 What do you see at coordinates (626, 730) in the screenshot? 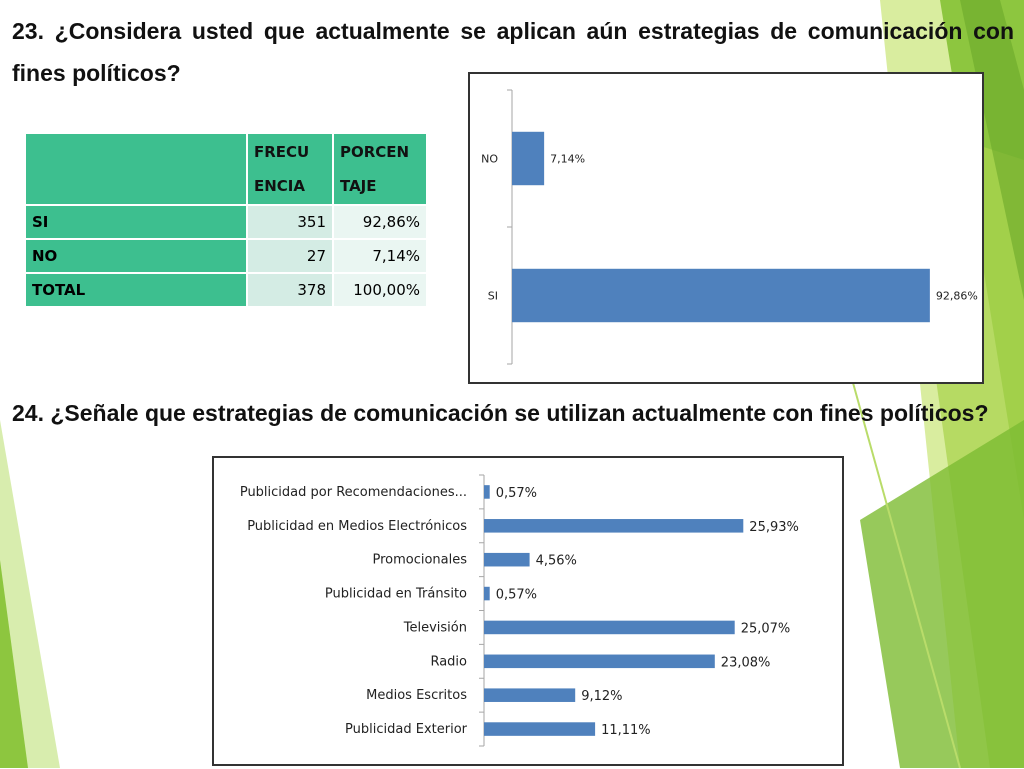
I see `data-label: 11,11%` at bounding box center [626, 730].